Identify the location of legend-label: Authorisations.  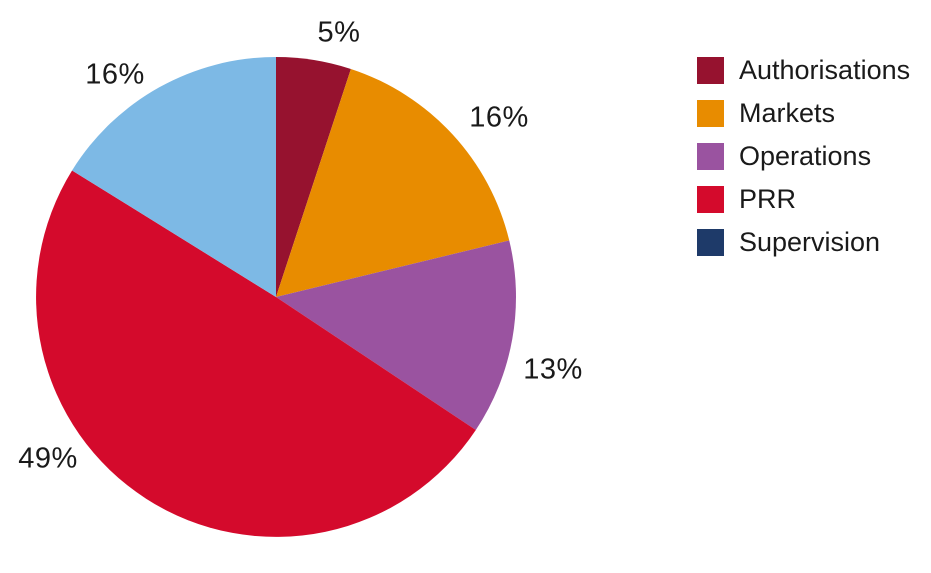
(825, 70).